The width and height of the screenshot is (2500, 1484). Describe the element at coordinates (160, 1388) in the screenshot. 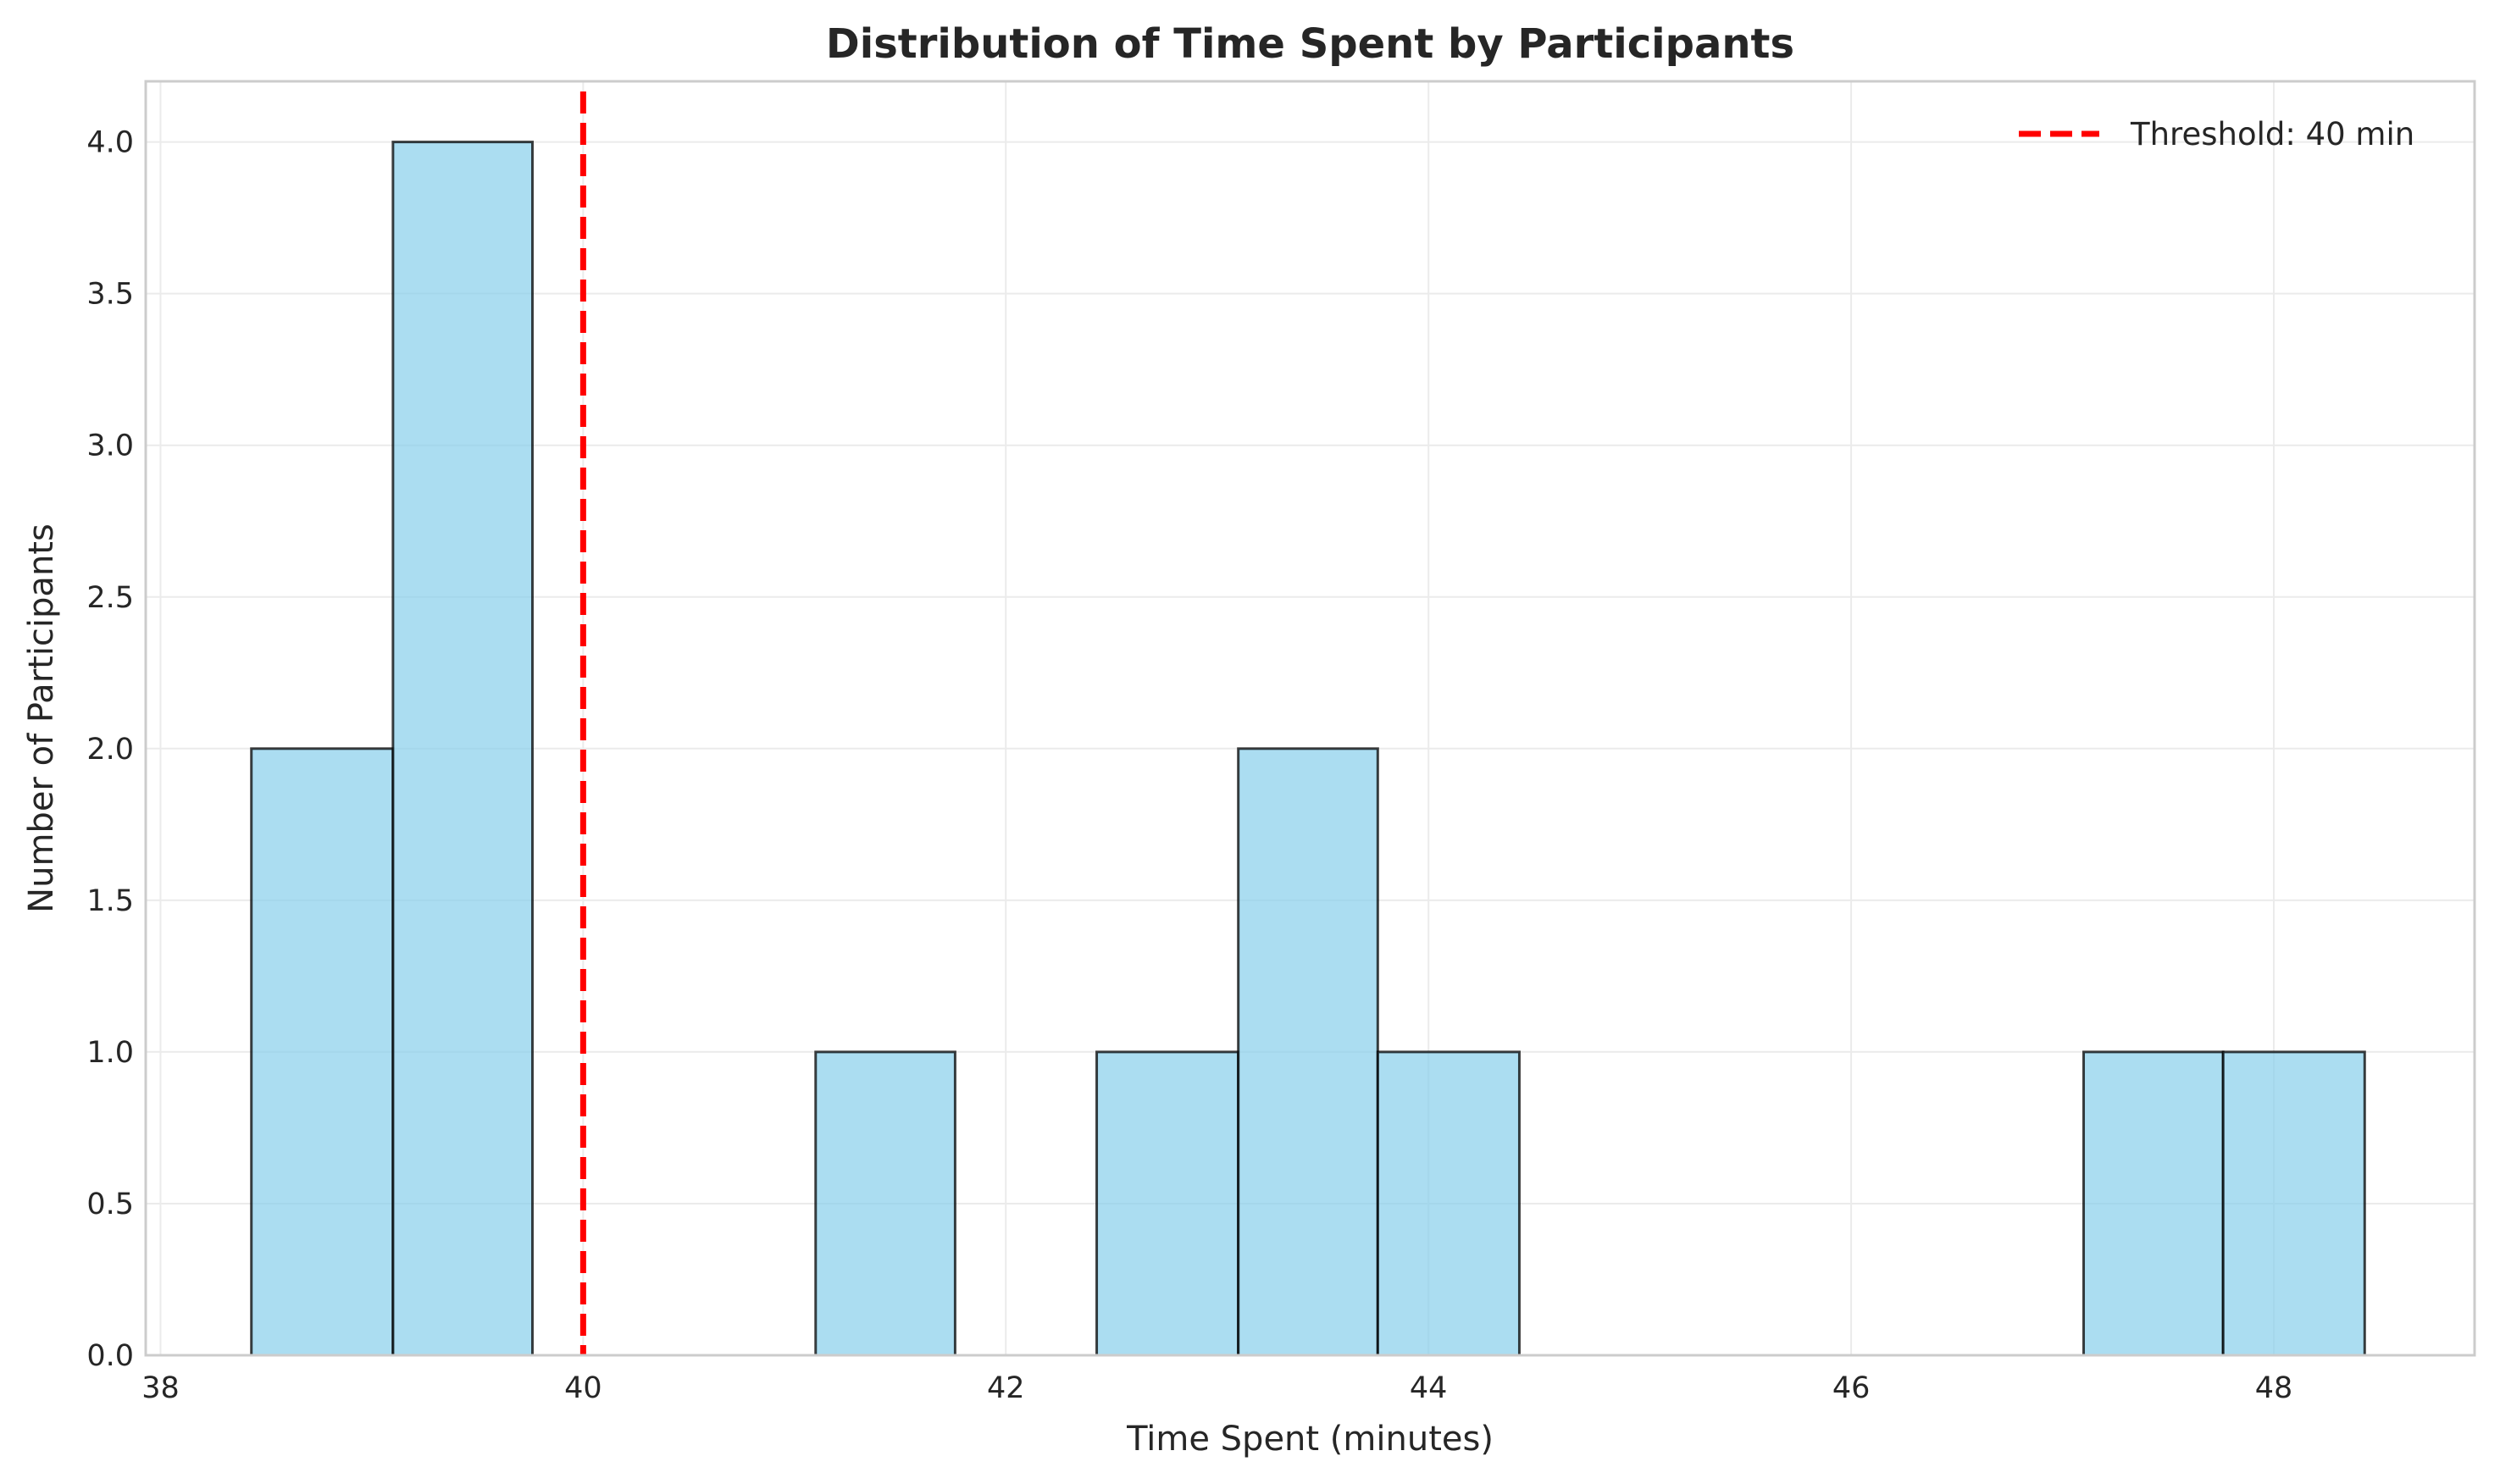

I see `x-tick-label: 38` at that location.